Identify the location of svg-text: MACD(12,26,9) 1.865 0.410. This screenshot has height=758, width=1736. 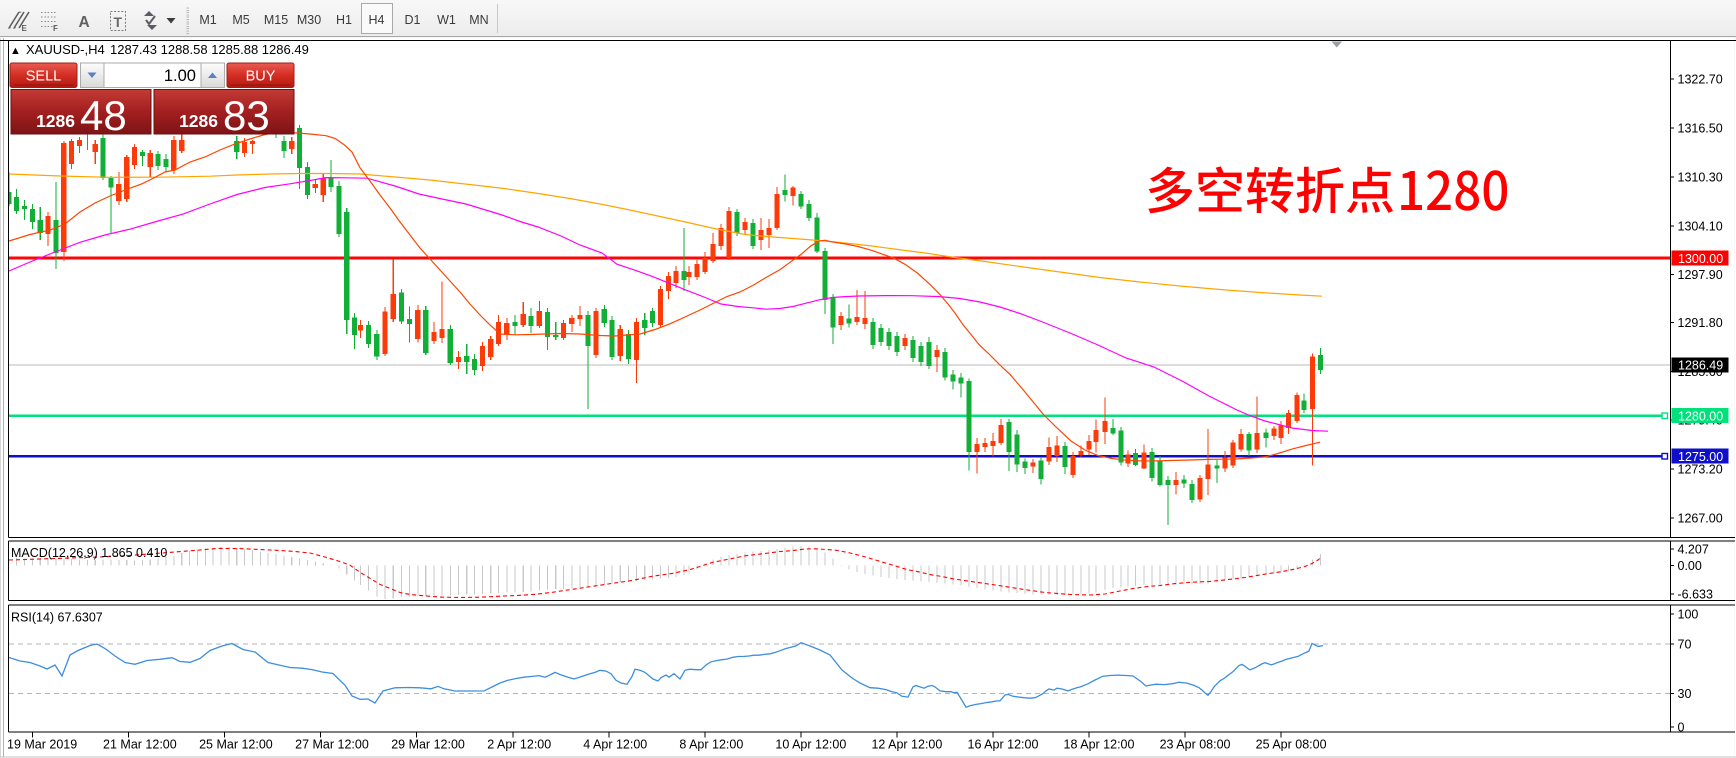
(89, 553).